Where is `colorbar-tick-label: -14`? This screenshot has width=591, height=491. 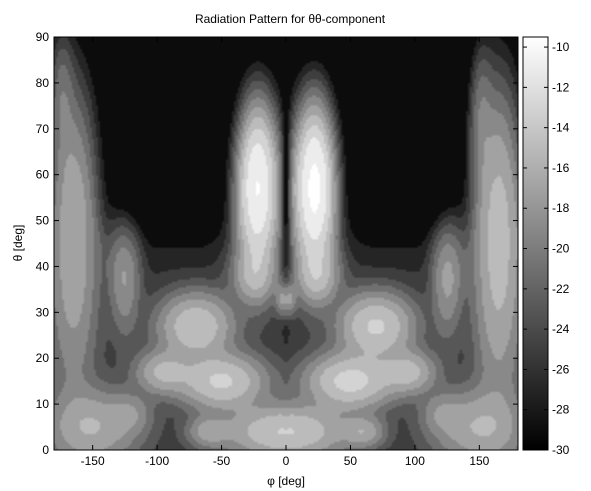 colorbar-tick-label: -14 is located at coordinates (561, 128).